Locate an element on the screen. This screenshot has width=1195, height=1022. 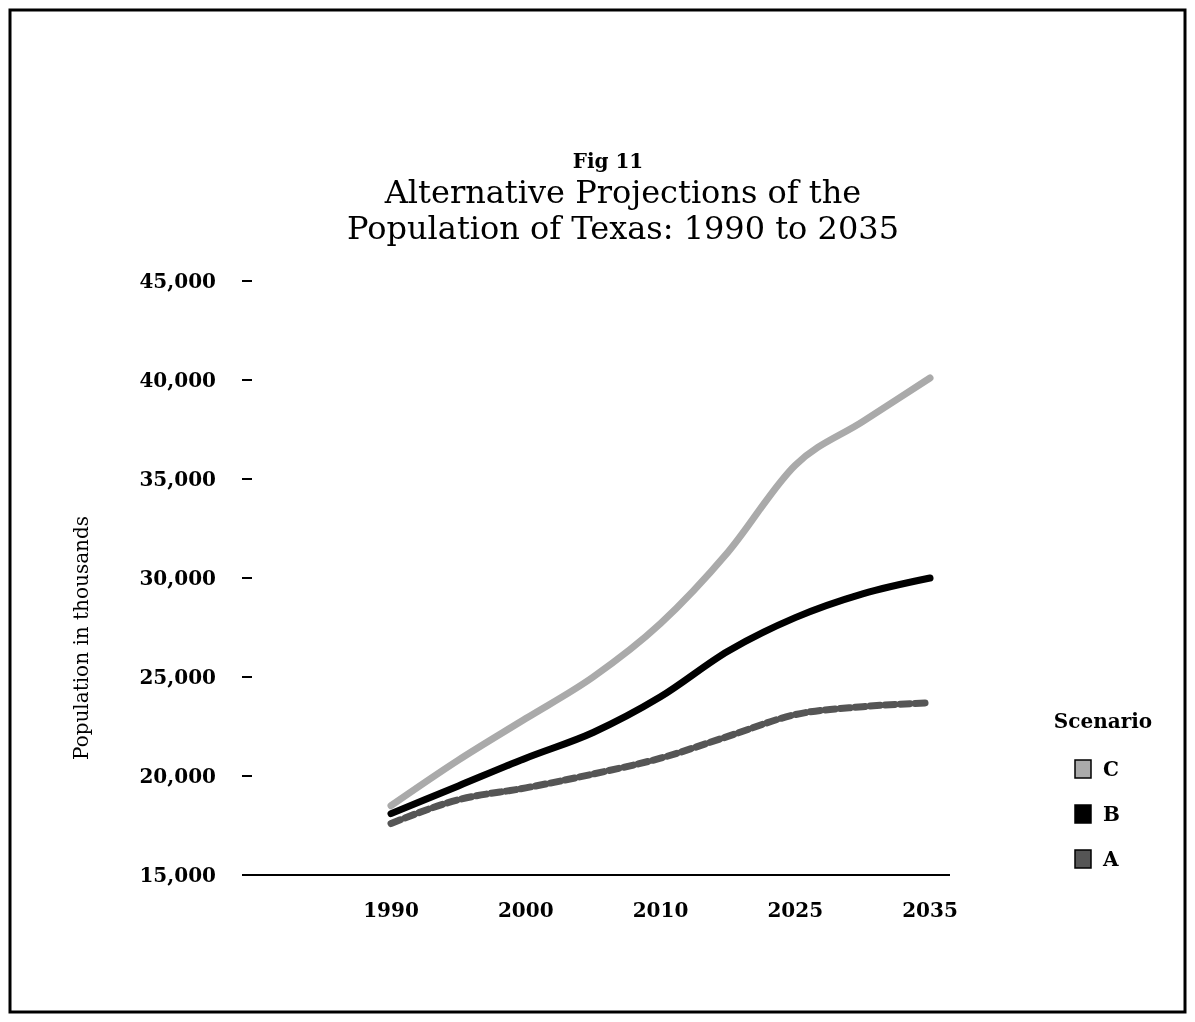
chart-subtitle: Fig 11 is located at coordinates (608, 161).